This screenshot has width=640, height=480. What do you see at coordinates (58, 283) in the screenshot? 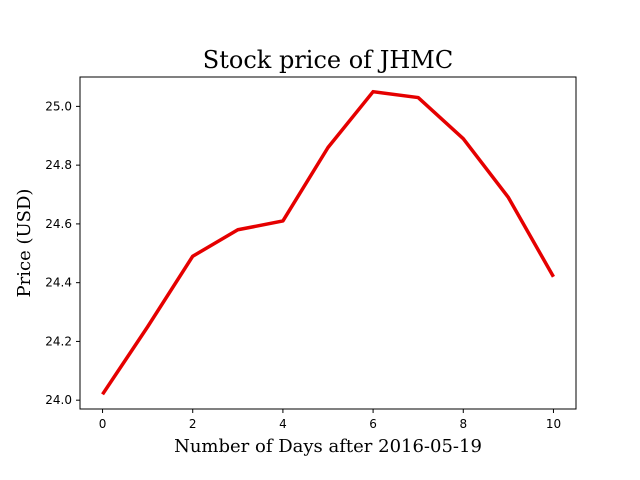
I see `y-tick-label: 24.4` at bounding box center [58, 283].